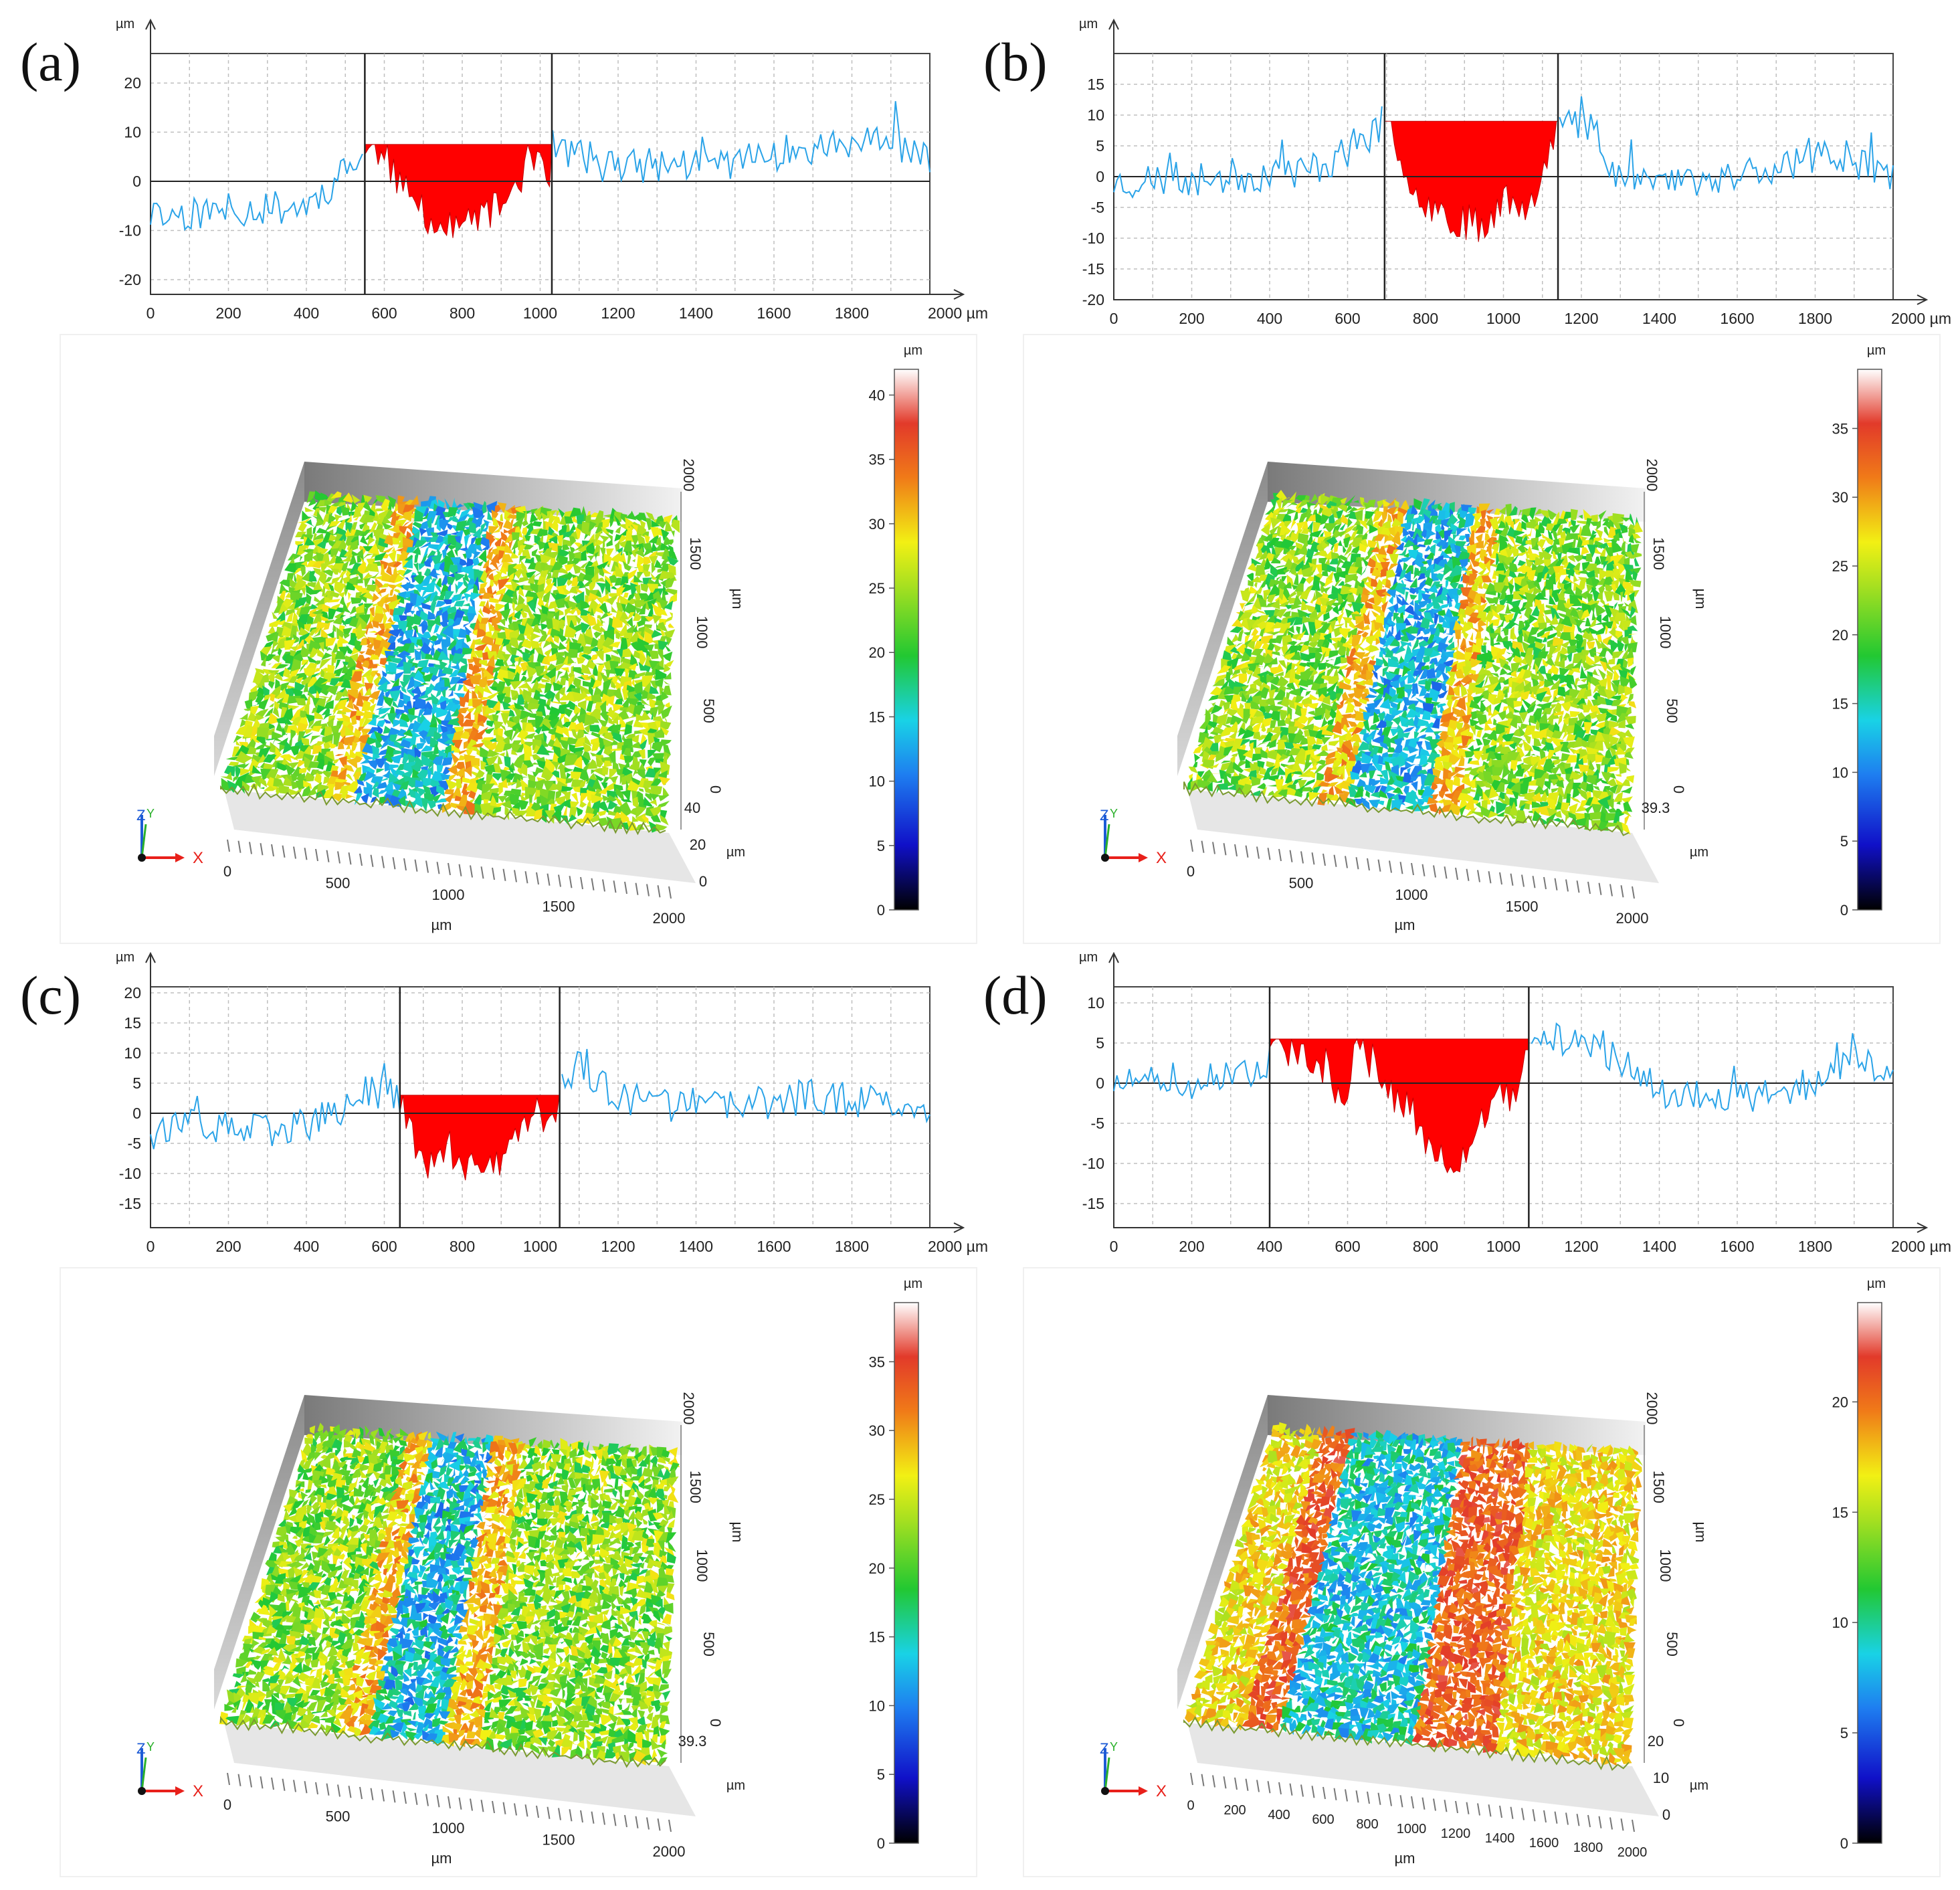  I want to click on groove-fill, so click(458, 191).